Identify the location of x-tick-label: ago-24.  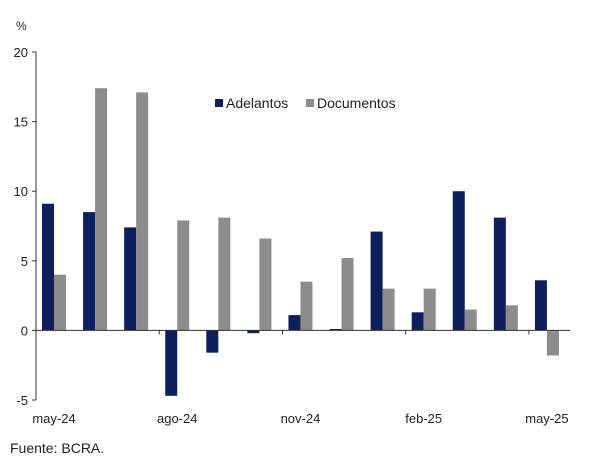
(177, 418).